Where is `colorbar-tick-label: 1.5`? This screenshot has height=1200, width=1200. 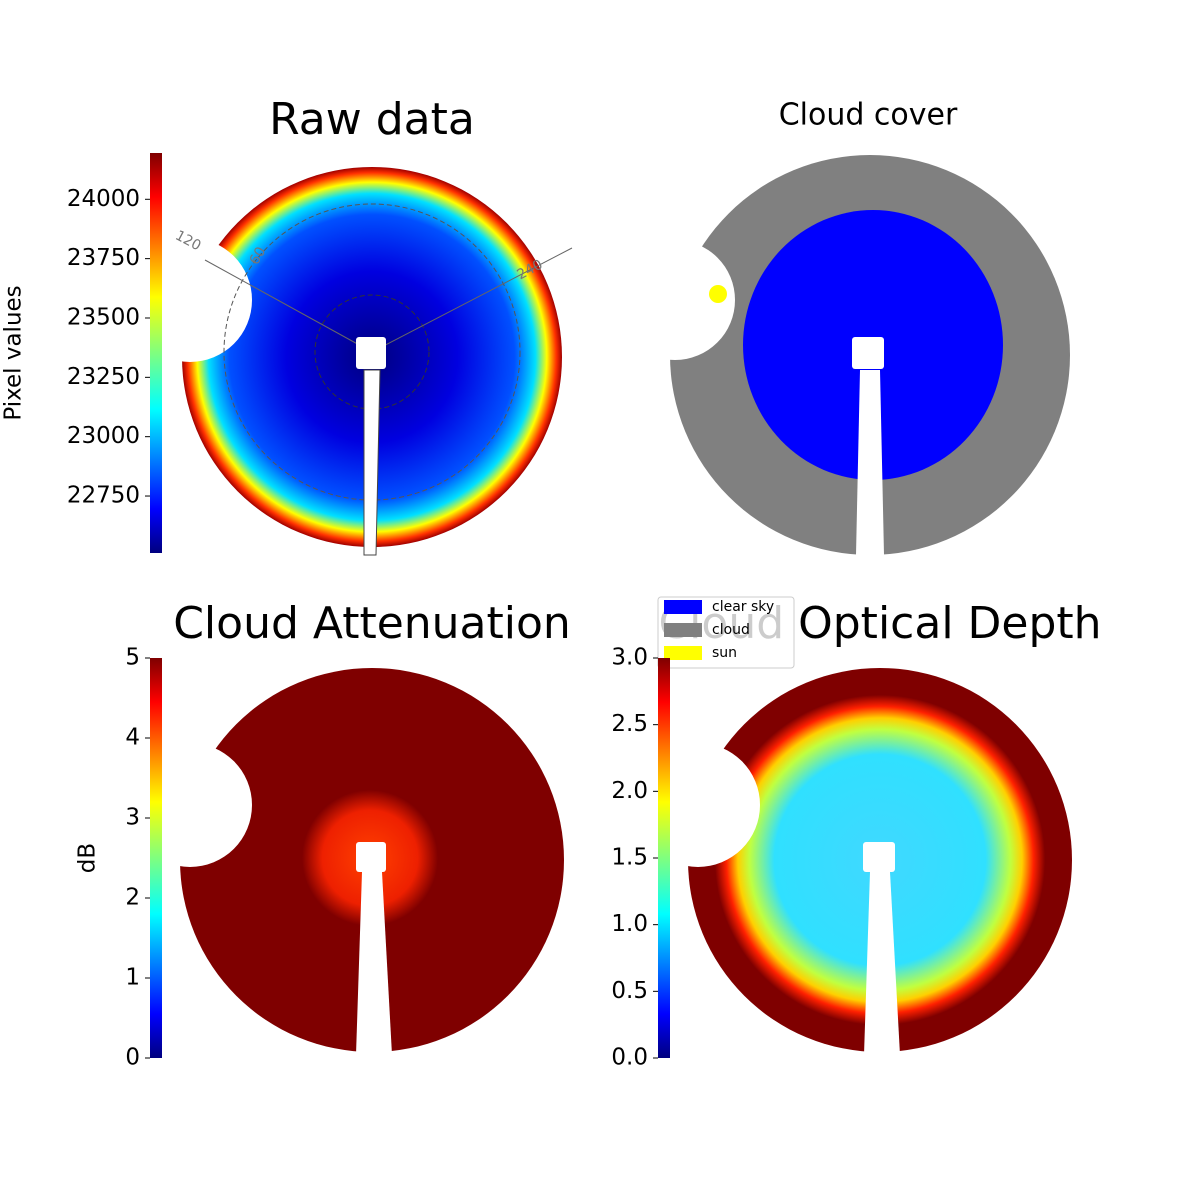 colorbar-tick-label: 1.5 is located at coordinates (629, 858).